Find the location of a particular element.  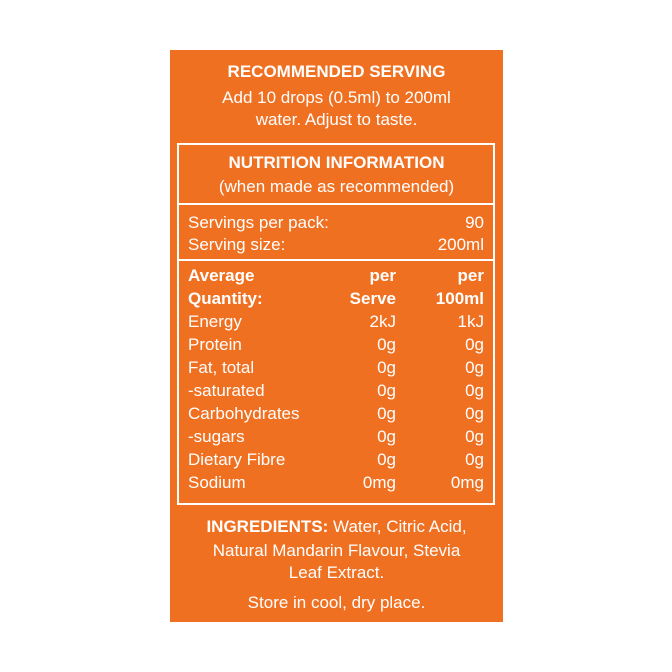

nutrient-100ml: 0mg is located at coordinates (467, 482).